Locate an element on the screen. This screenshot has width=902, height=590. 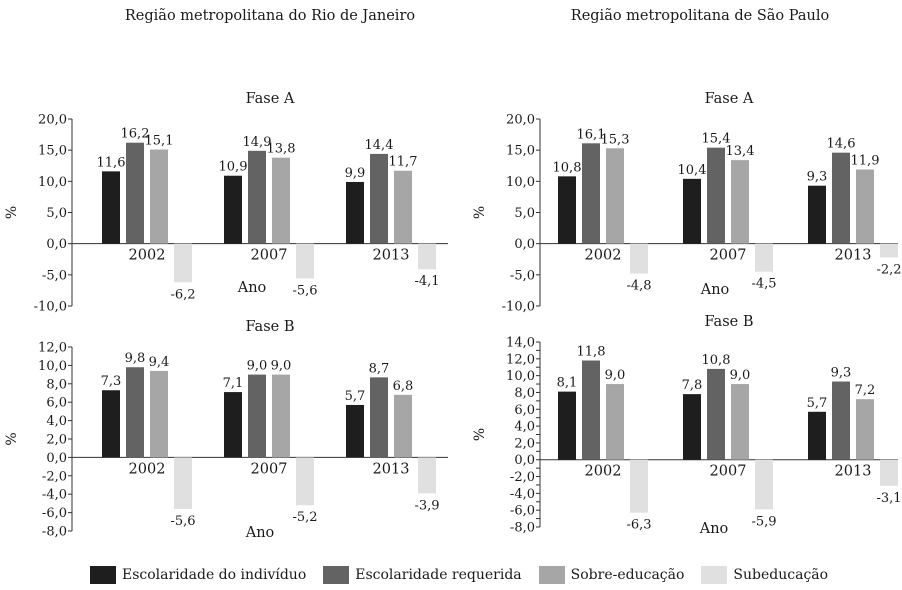
data-label: 7,2 is located at coordinates (865, 390).